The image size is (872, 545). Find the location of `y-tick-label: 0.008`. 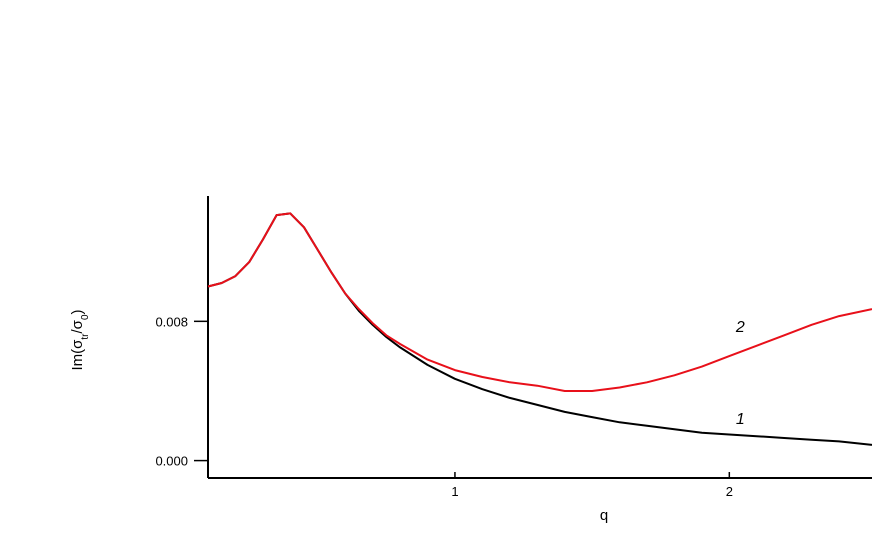

y-tick-label: 0.008 is located at coordinates (171, 321).